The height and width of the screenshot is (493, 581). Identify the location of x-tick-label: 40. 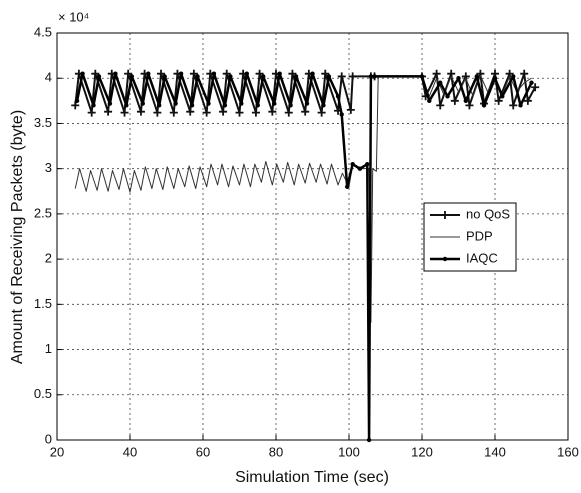
(130, 451).